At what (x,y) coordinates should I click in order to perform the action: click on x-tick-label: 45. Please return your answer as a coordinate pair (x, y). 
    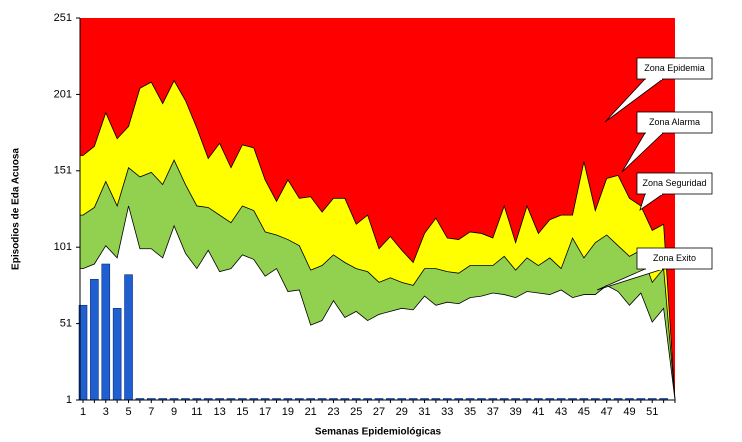
    Looking at the image, I should click on (584, 412).